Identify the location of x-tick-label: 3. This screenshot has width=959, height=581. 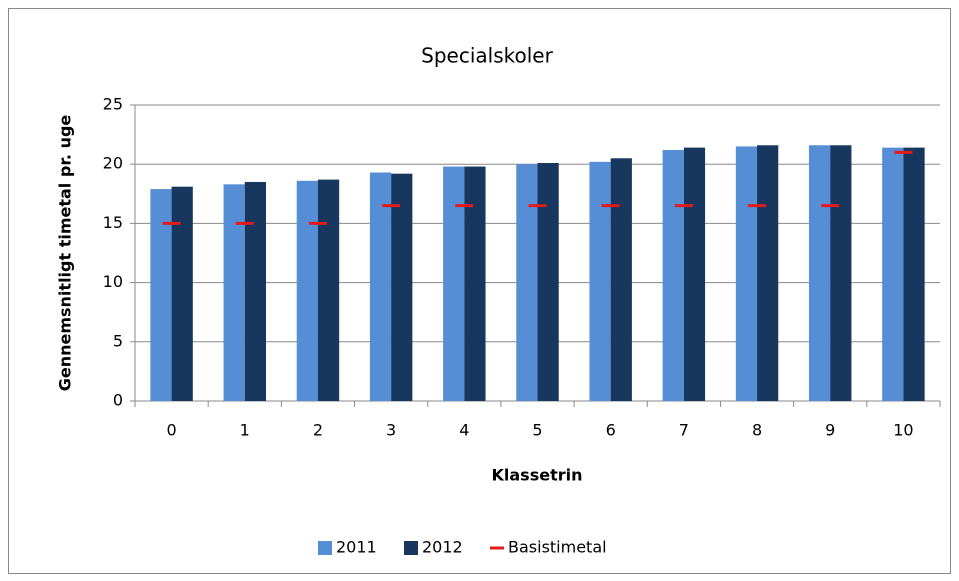
(391, 430).